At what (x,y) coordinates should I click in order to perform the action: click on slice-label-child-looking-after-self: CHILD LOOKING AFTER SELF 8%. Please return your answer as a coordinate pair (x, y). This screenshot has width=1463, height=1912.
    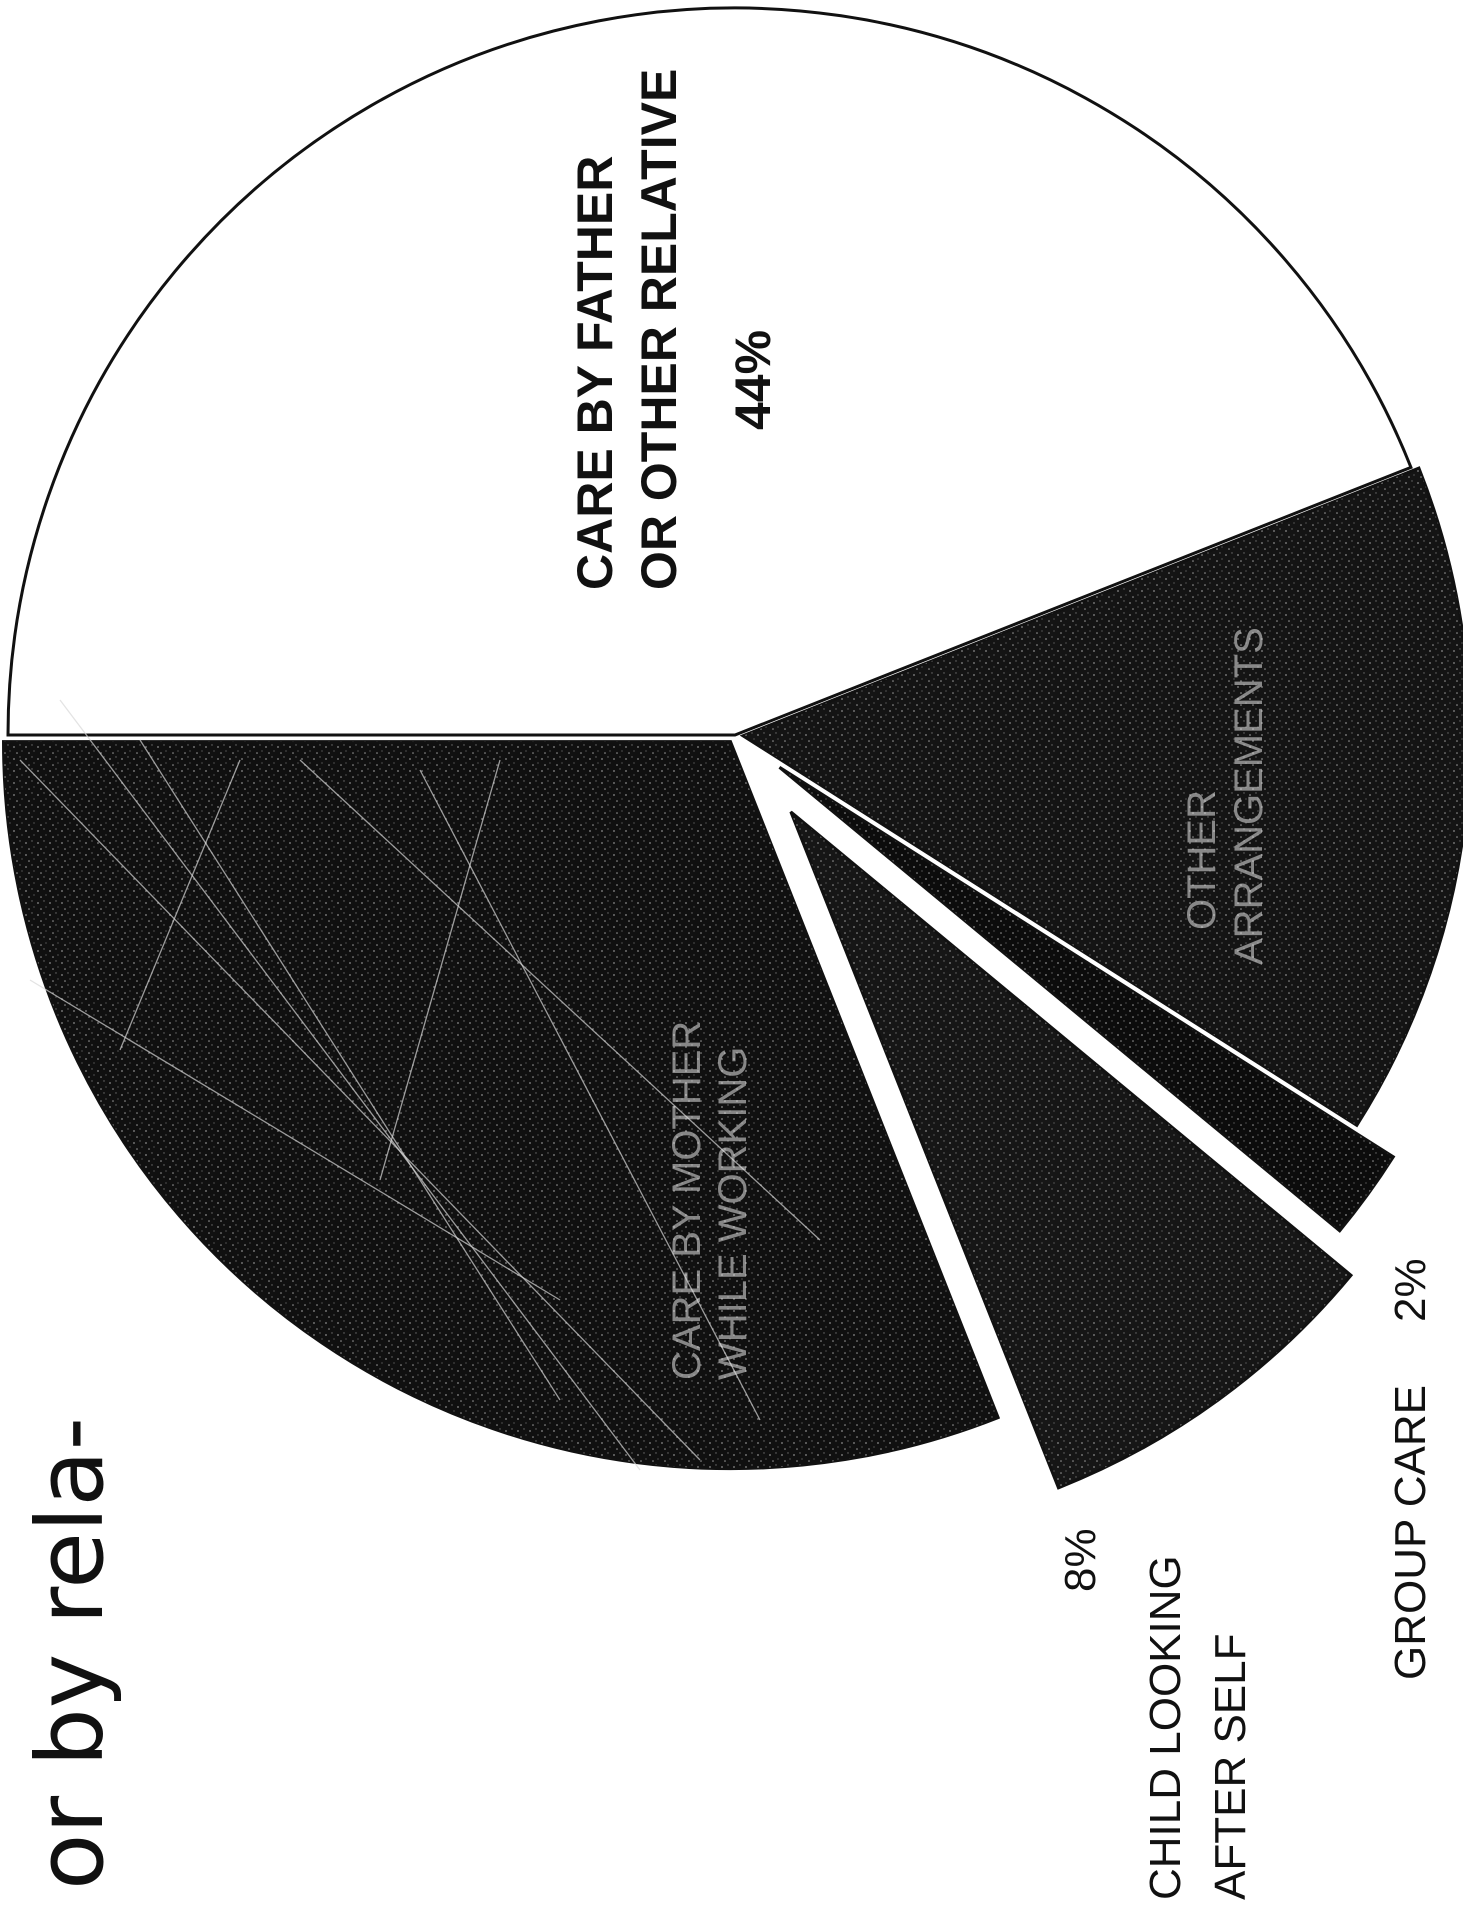
    Looking at the image, I should click on (1155, 1714).